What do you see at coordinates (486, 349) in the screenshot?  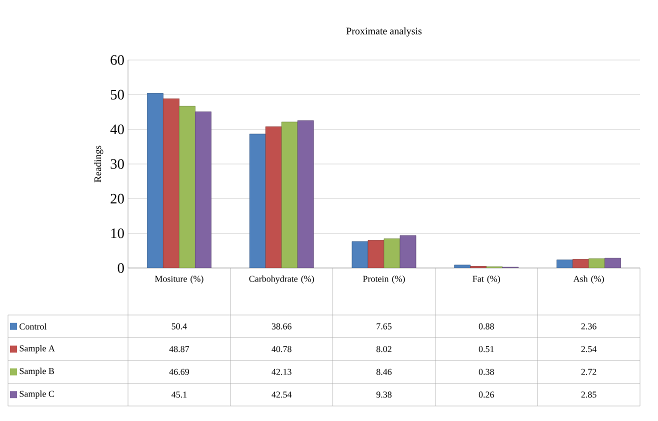 I see `data-label: 0.51` at bounding box center [486, 349].